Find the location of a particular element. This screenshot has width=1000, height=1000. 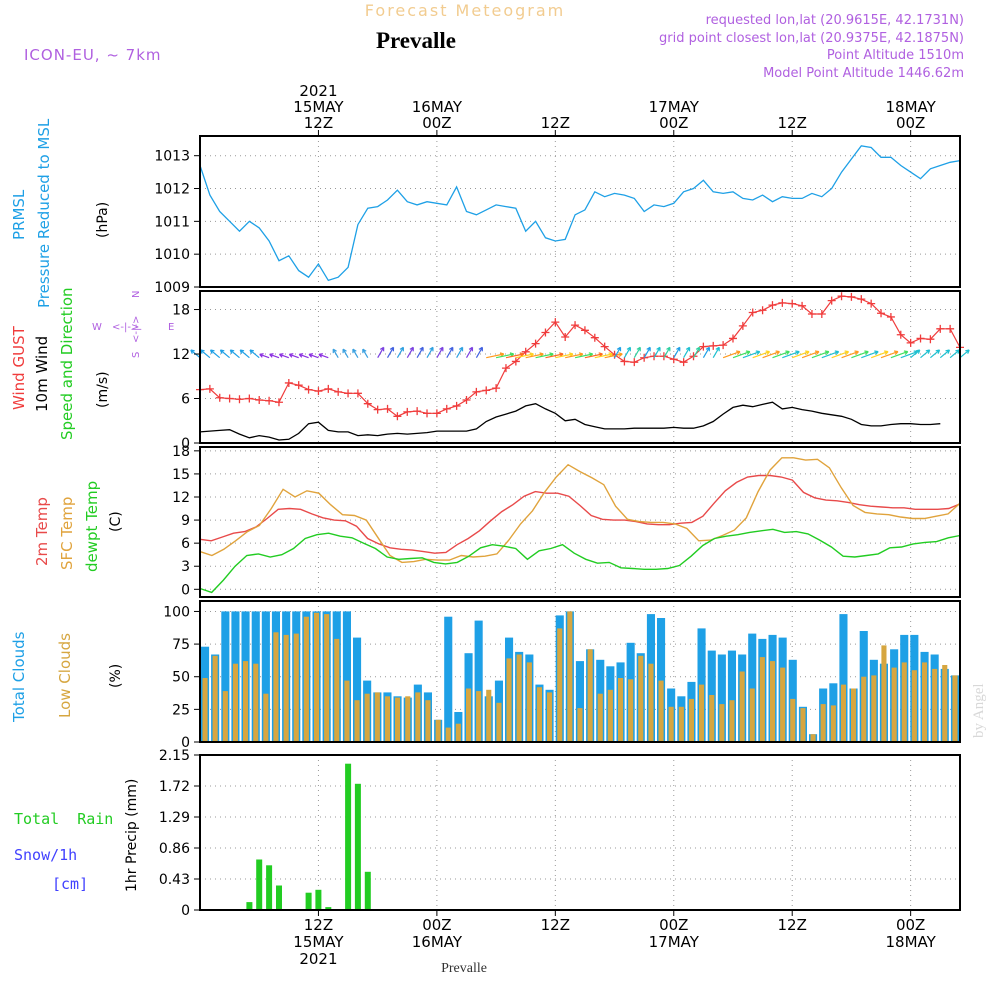

y-tick-label: 1.29 is located at coordinates (174, 818).